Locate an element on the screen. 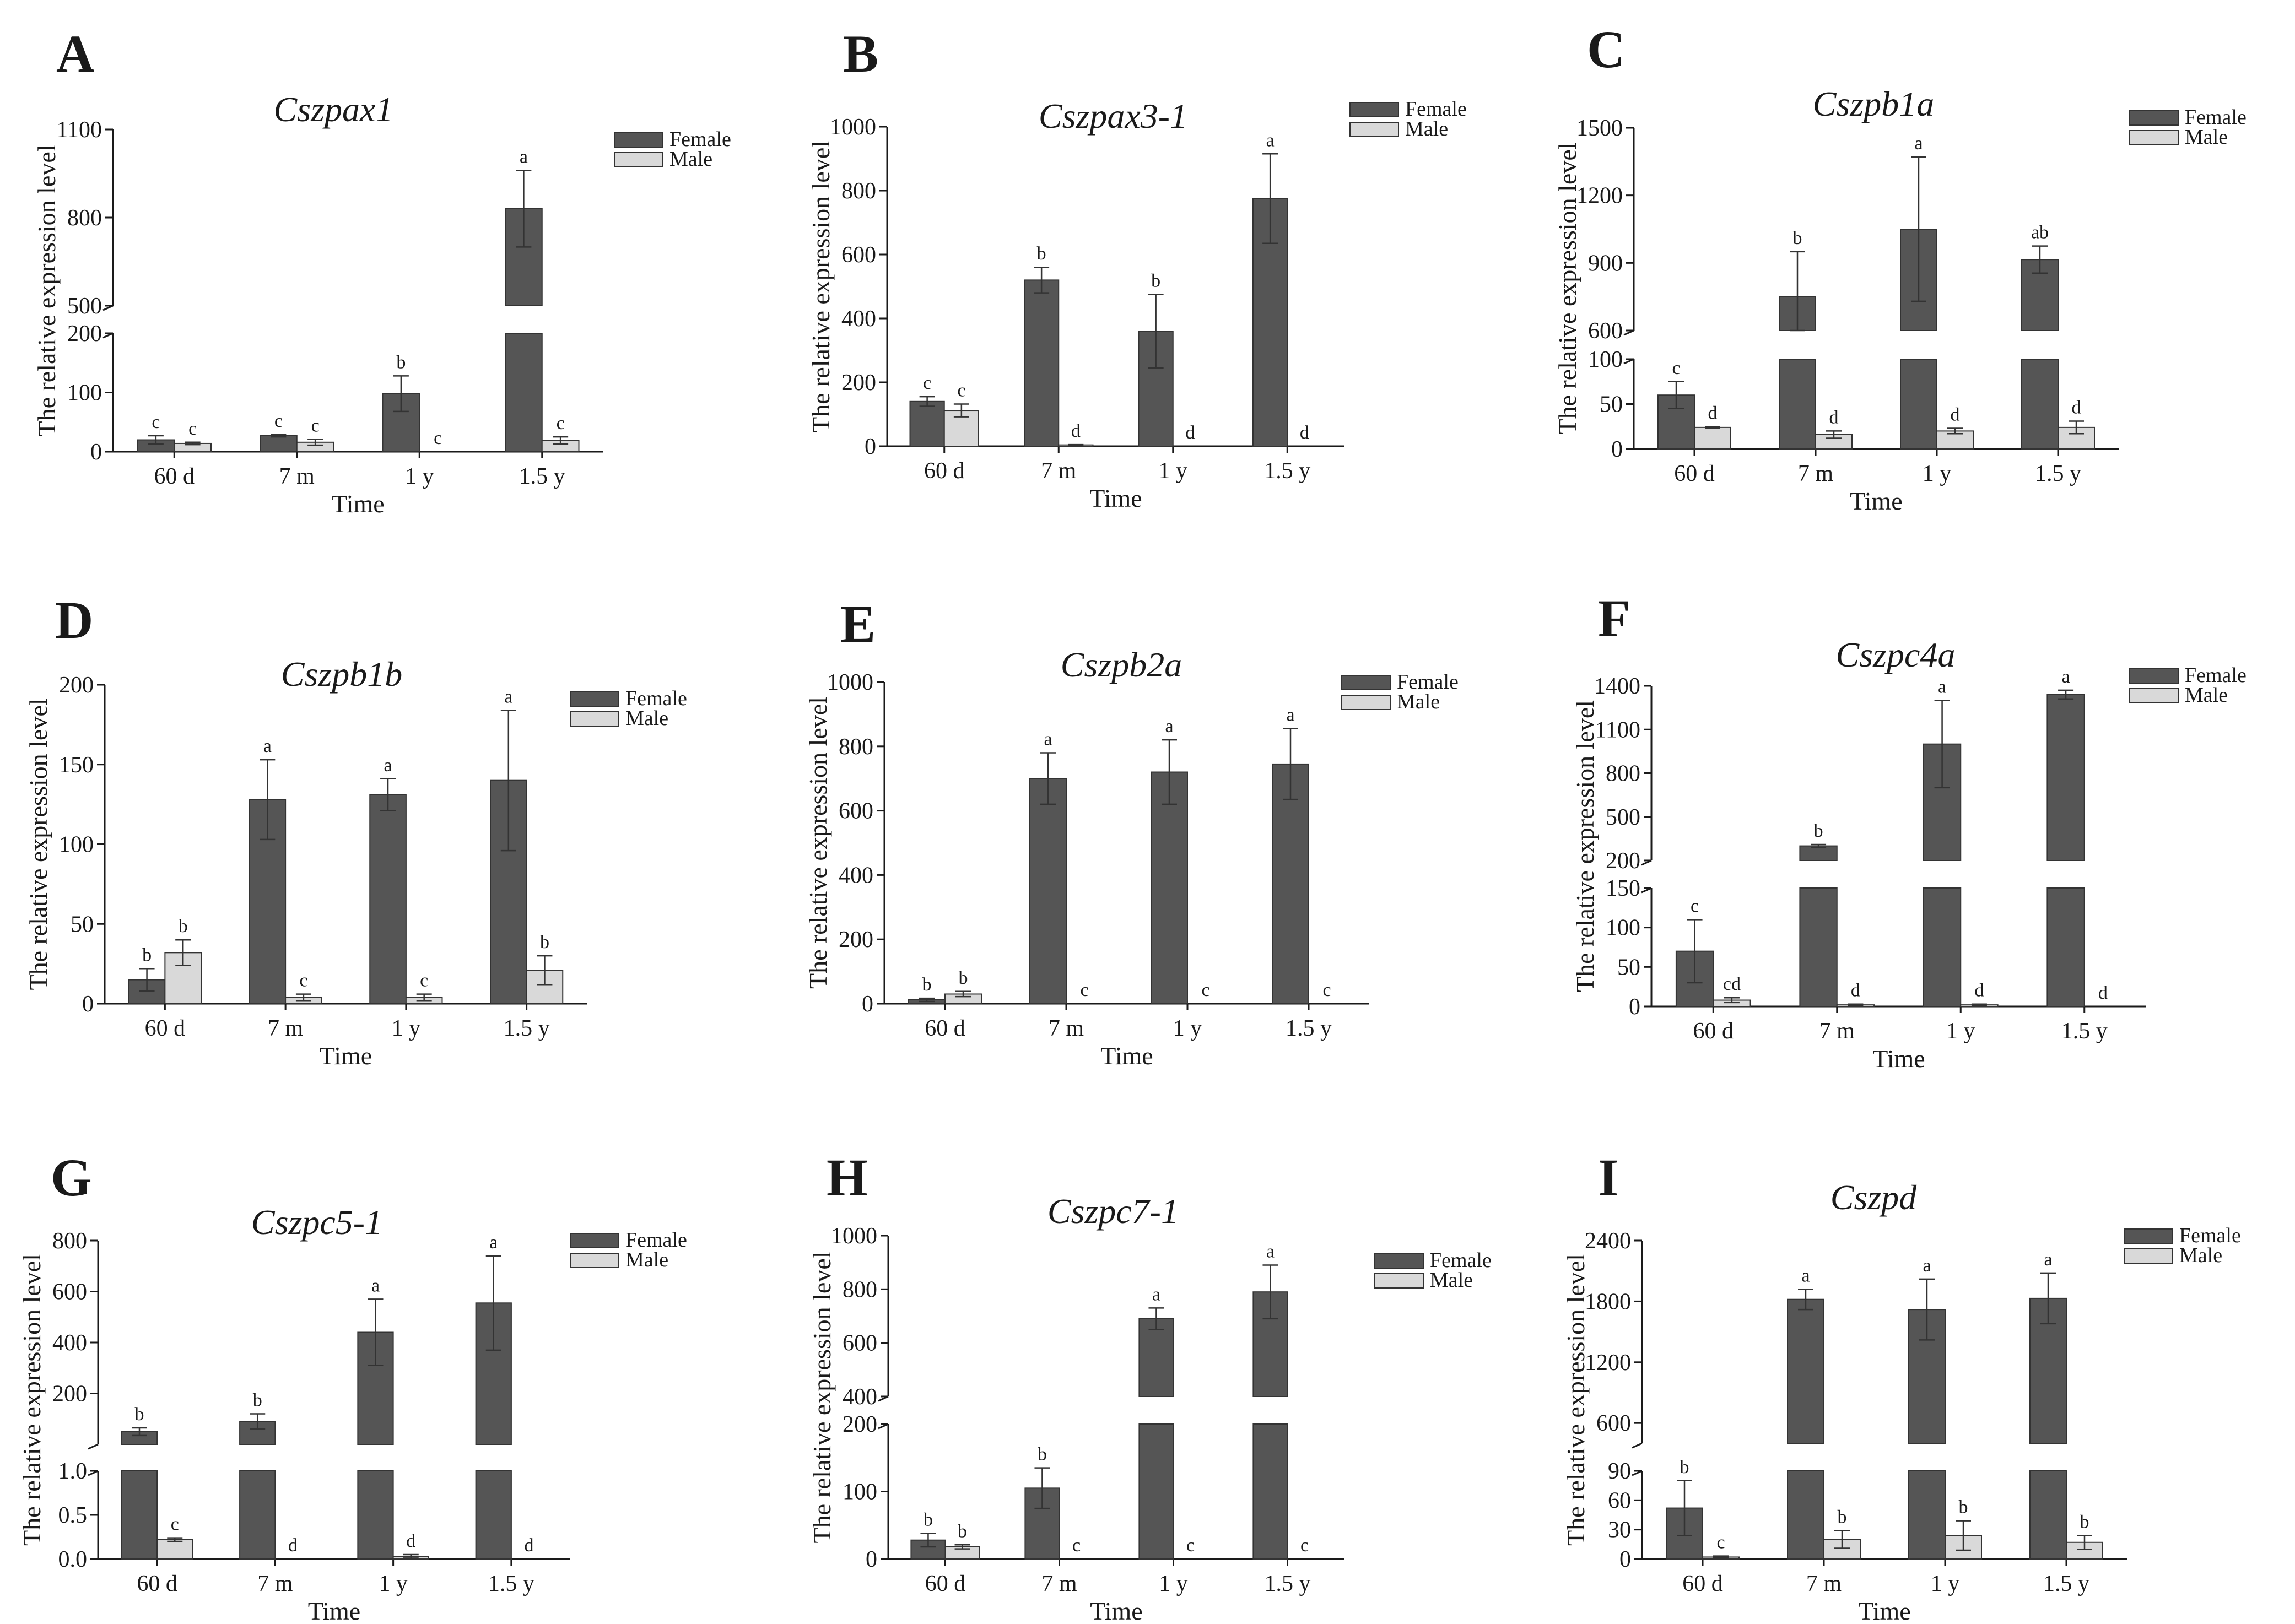  panel-letter: C is located at coordinates (1606, 50).